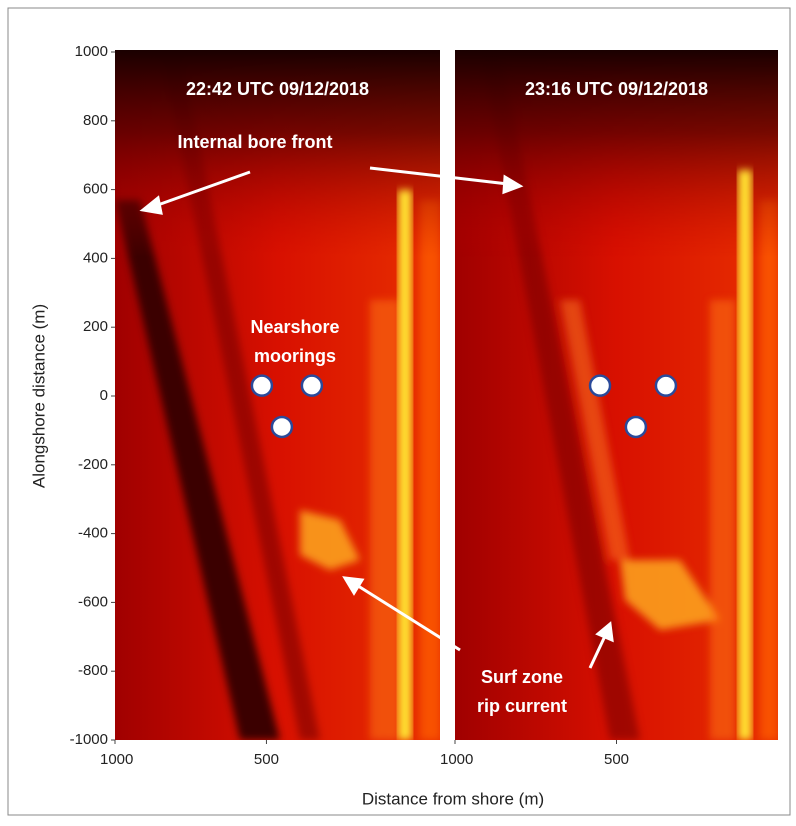  What do you see at coordinates (522, 677) in the screenshot?
I see `annotation: Surf zone` at bounding box center [522, 677].